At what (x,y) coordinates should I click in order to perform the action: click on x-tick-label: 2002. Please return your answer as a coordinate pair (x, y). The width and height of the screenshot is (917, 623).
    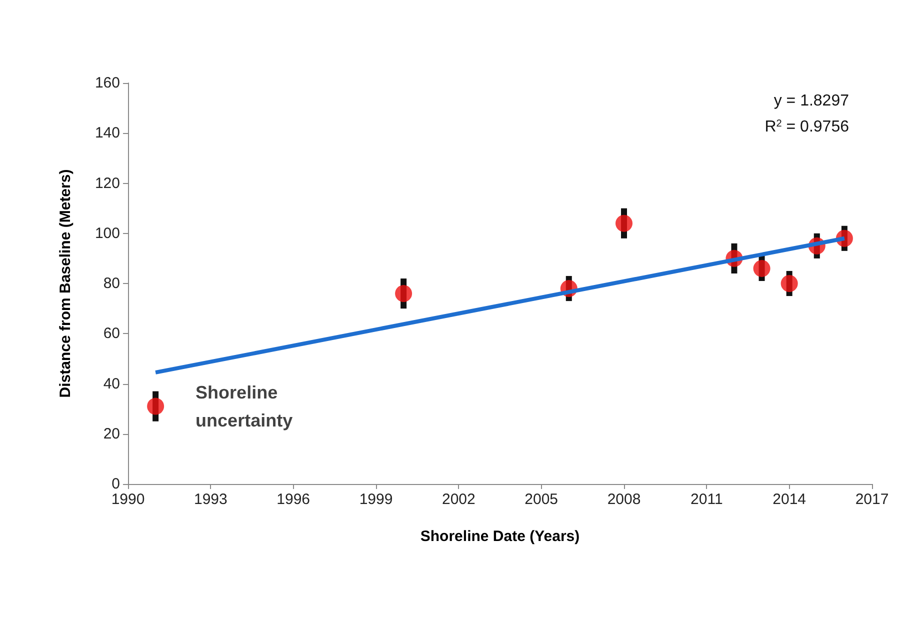
    Looking at the image, I should click on (459, 499).